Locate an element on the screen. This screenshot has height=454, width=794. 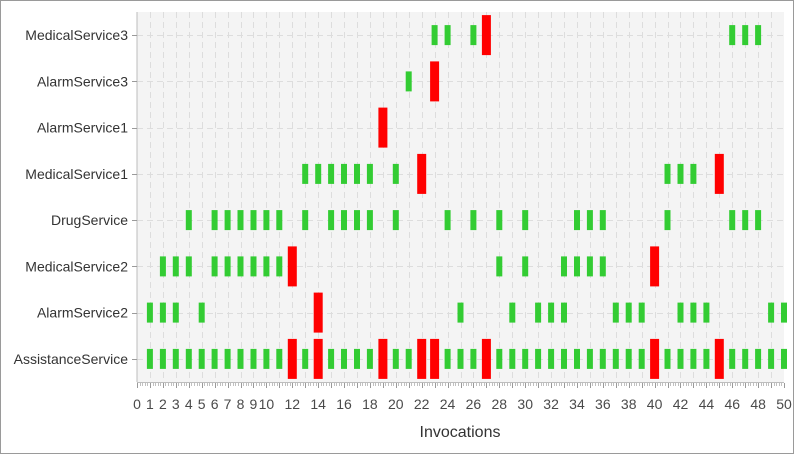
y-tick-label: MedicalService3 is located at coordinates (76, 35).